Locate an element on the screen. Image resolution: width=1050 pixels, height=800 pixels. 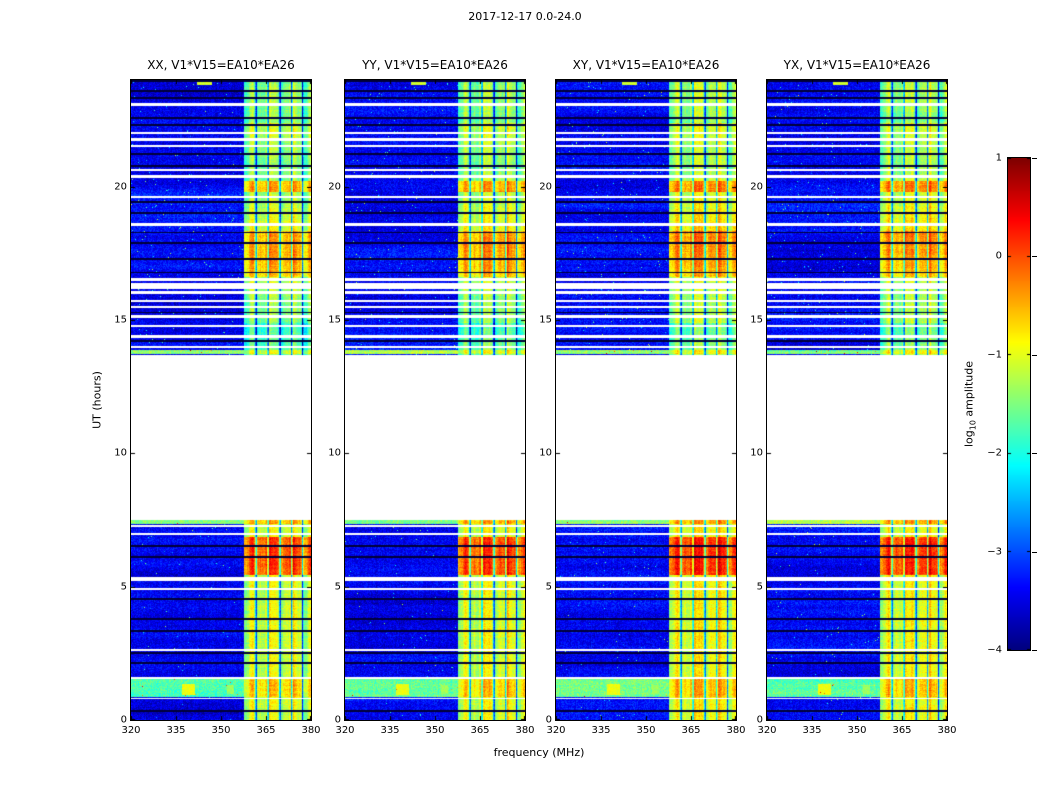
x-axis-label: frequency (MHz) is located at coordinates (539, 752).